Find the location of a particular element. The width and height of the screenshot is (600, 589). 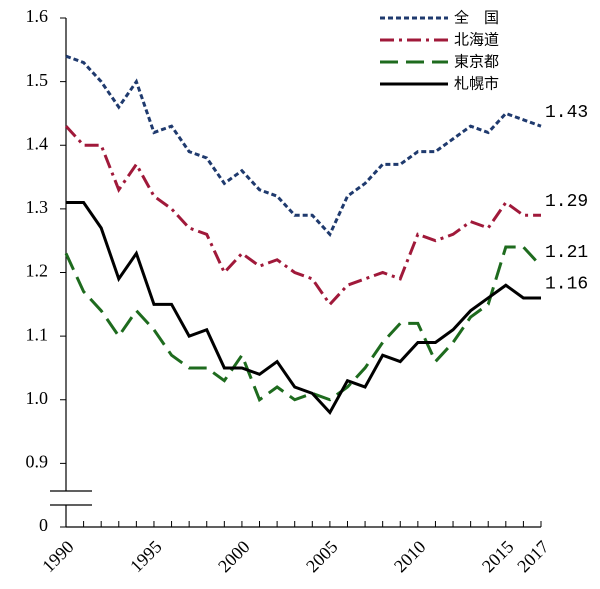

y-tick-label: 1.6 is located at coordinates (37, 16).